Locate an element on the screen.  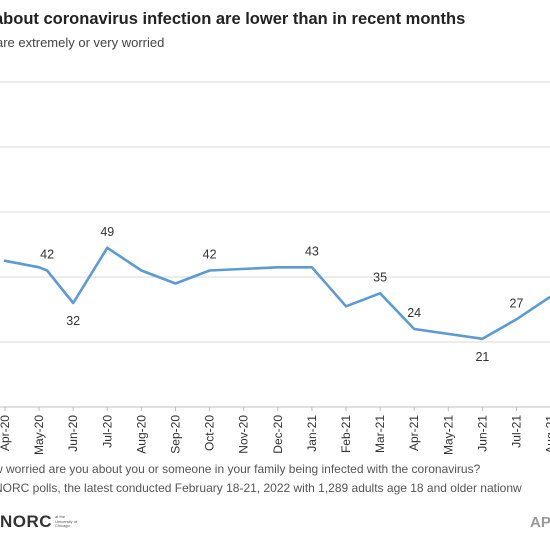
x-tick-label: Nov-20 is located at coordinates (244, 434).